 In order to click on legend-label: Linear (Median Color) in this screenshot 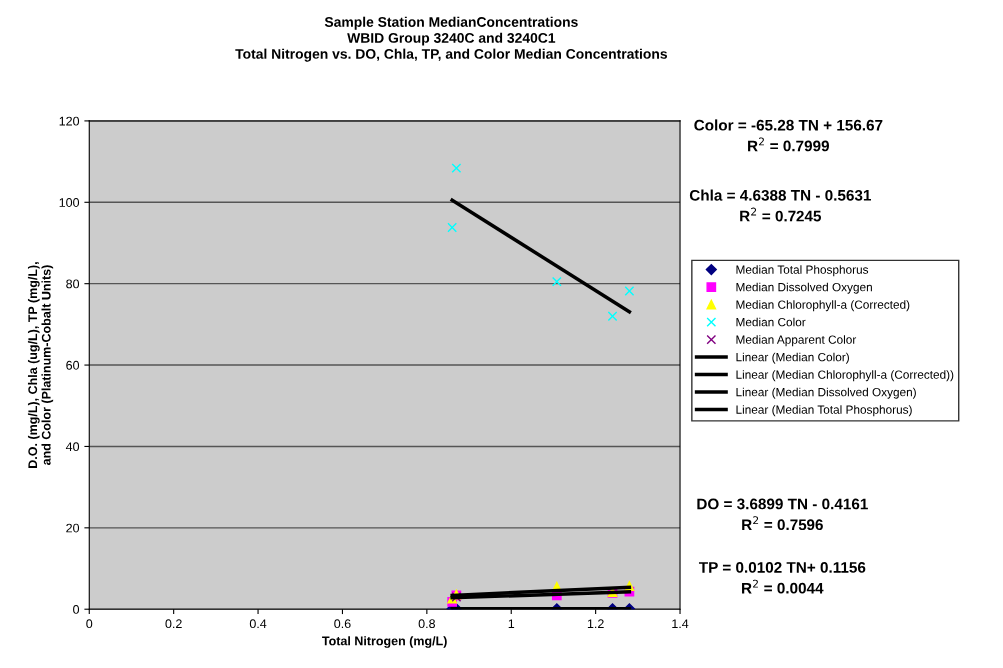, I will do `click(792, 358)`.